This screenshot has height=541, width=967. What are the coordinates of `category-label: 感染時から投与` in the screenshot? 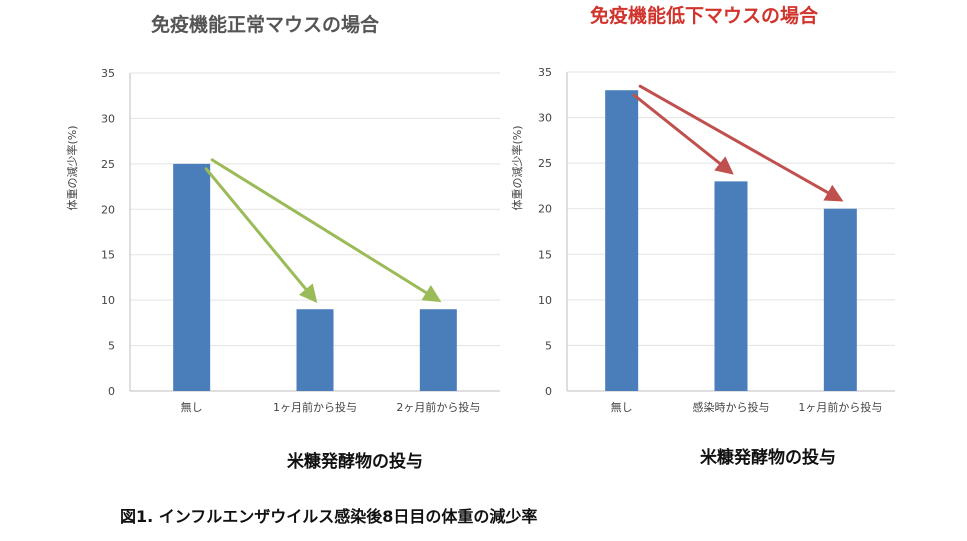 It's located at (731, 407).